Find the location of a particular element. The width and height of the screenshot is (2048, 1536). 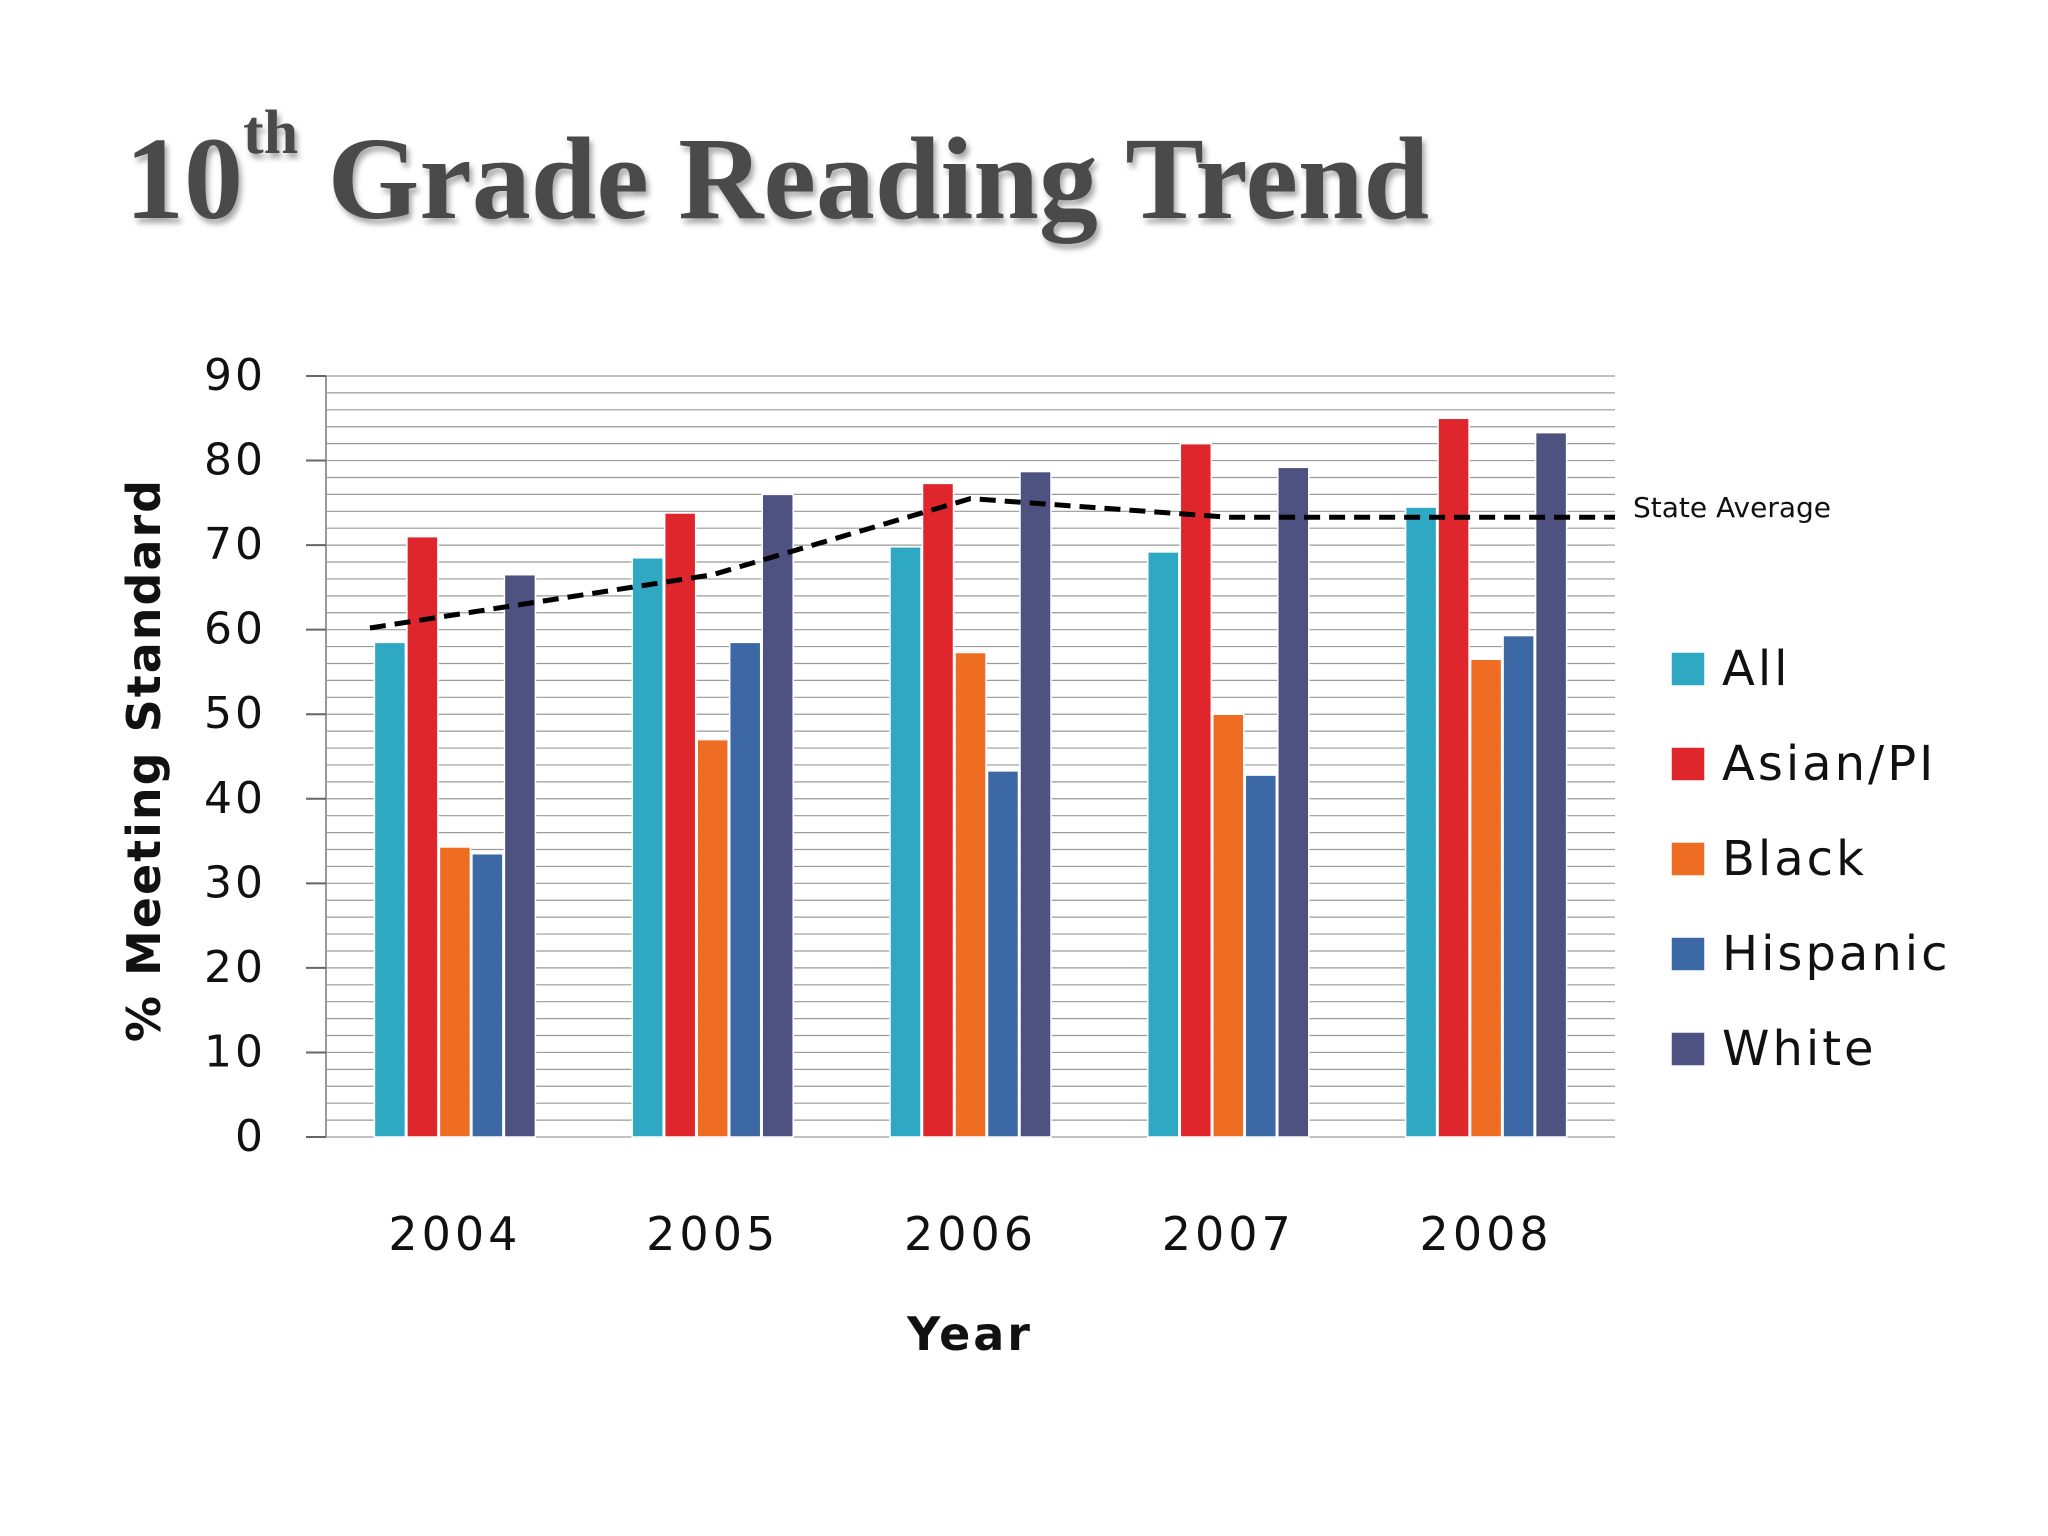

bar-hispanic-2007 is located at coordinates (1261, 956).